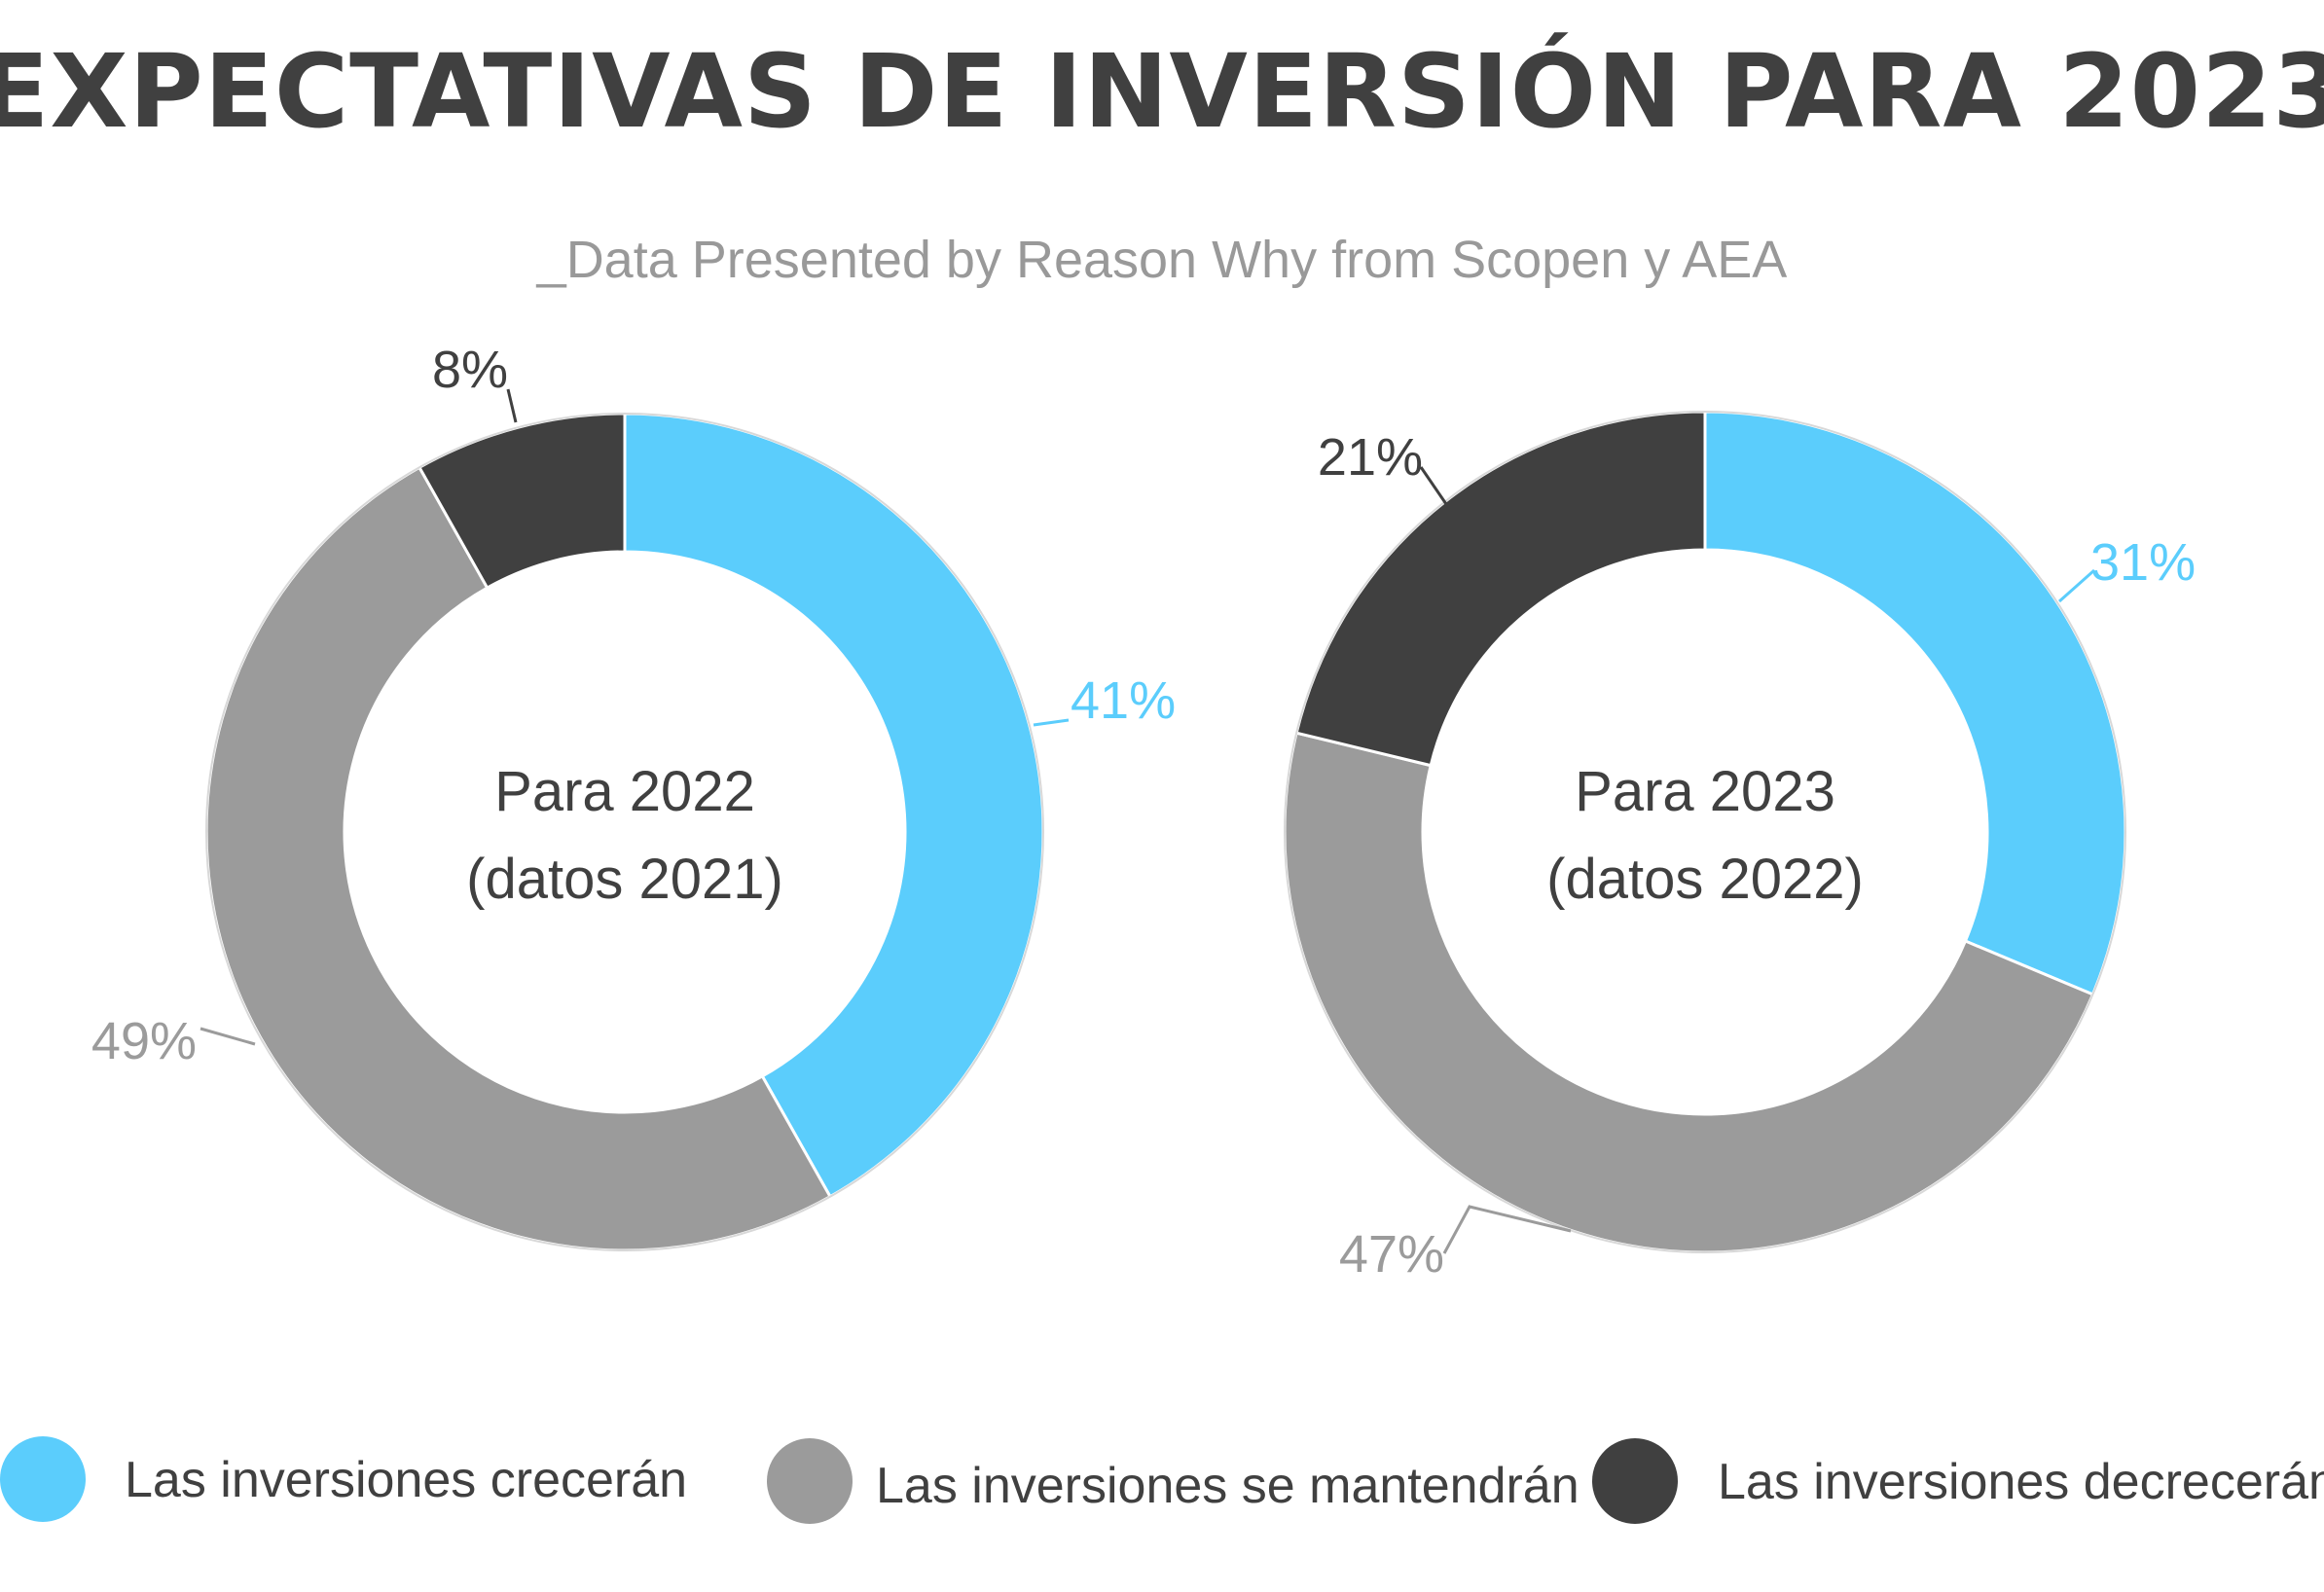  What do you see at coordinates (1162, 91) in the screenshot?
I see `chart-title: EXPECTATIVAS DE INVERSIÓN PARA 2023` at bounding box center [1162, 91].